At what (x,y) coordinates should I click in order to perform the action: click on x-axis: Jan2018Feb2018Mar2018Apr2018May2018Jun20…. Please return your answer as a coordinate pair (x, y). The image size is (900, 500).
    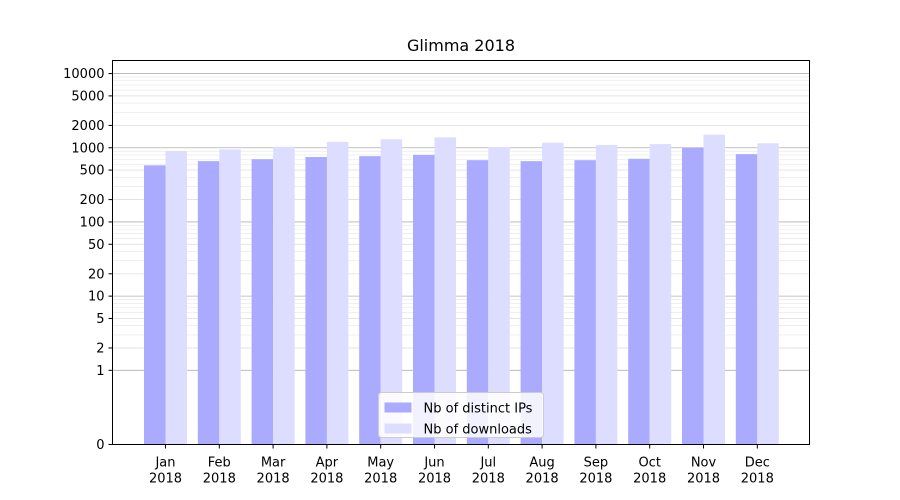
    Looking at the image, I should click on (461, 465).